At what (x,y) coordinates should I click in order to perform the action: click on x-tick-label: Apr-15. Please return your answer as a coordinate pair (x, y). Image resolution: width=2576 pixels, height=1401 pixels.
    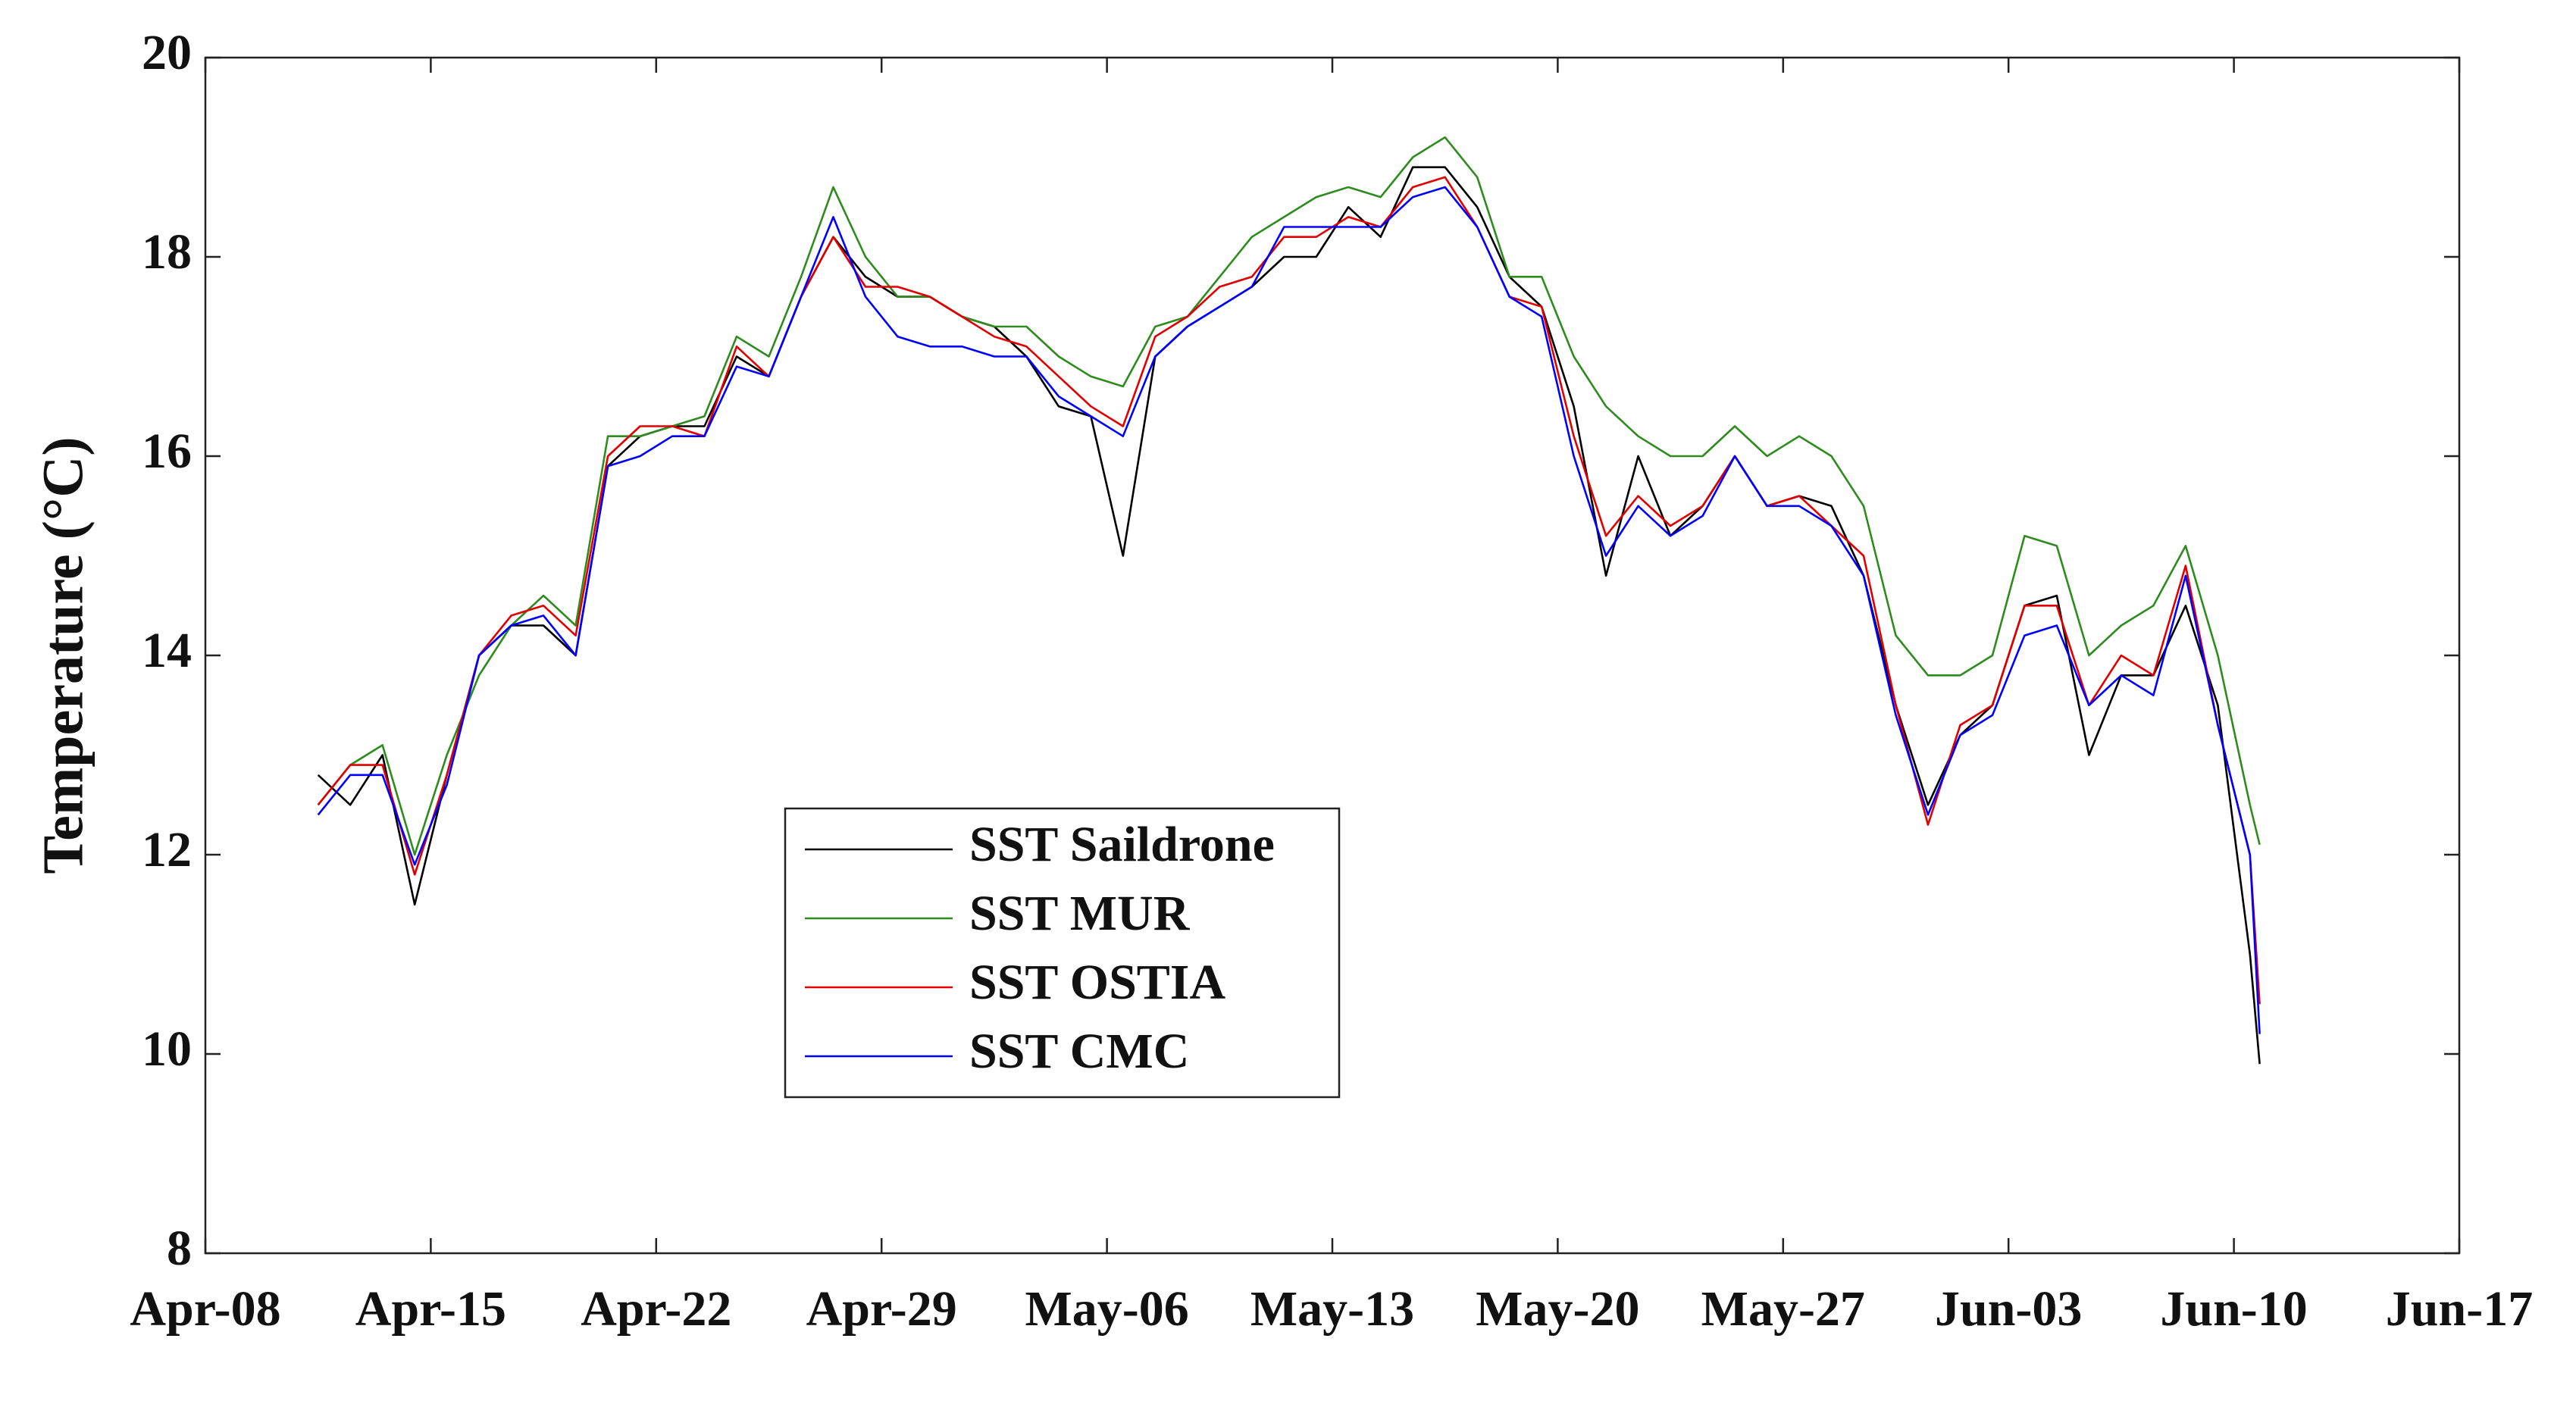
    Looking at the image, I should click on (431, 1309).